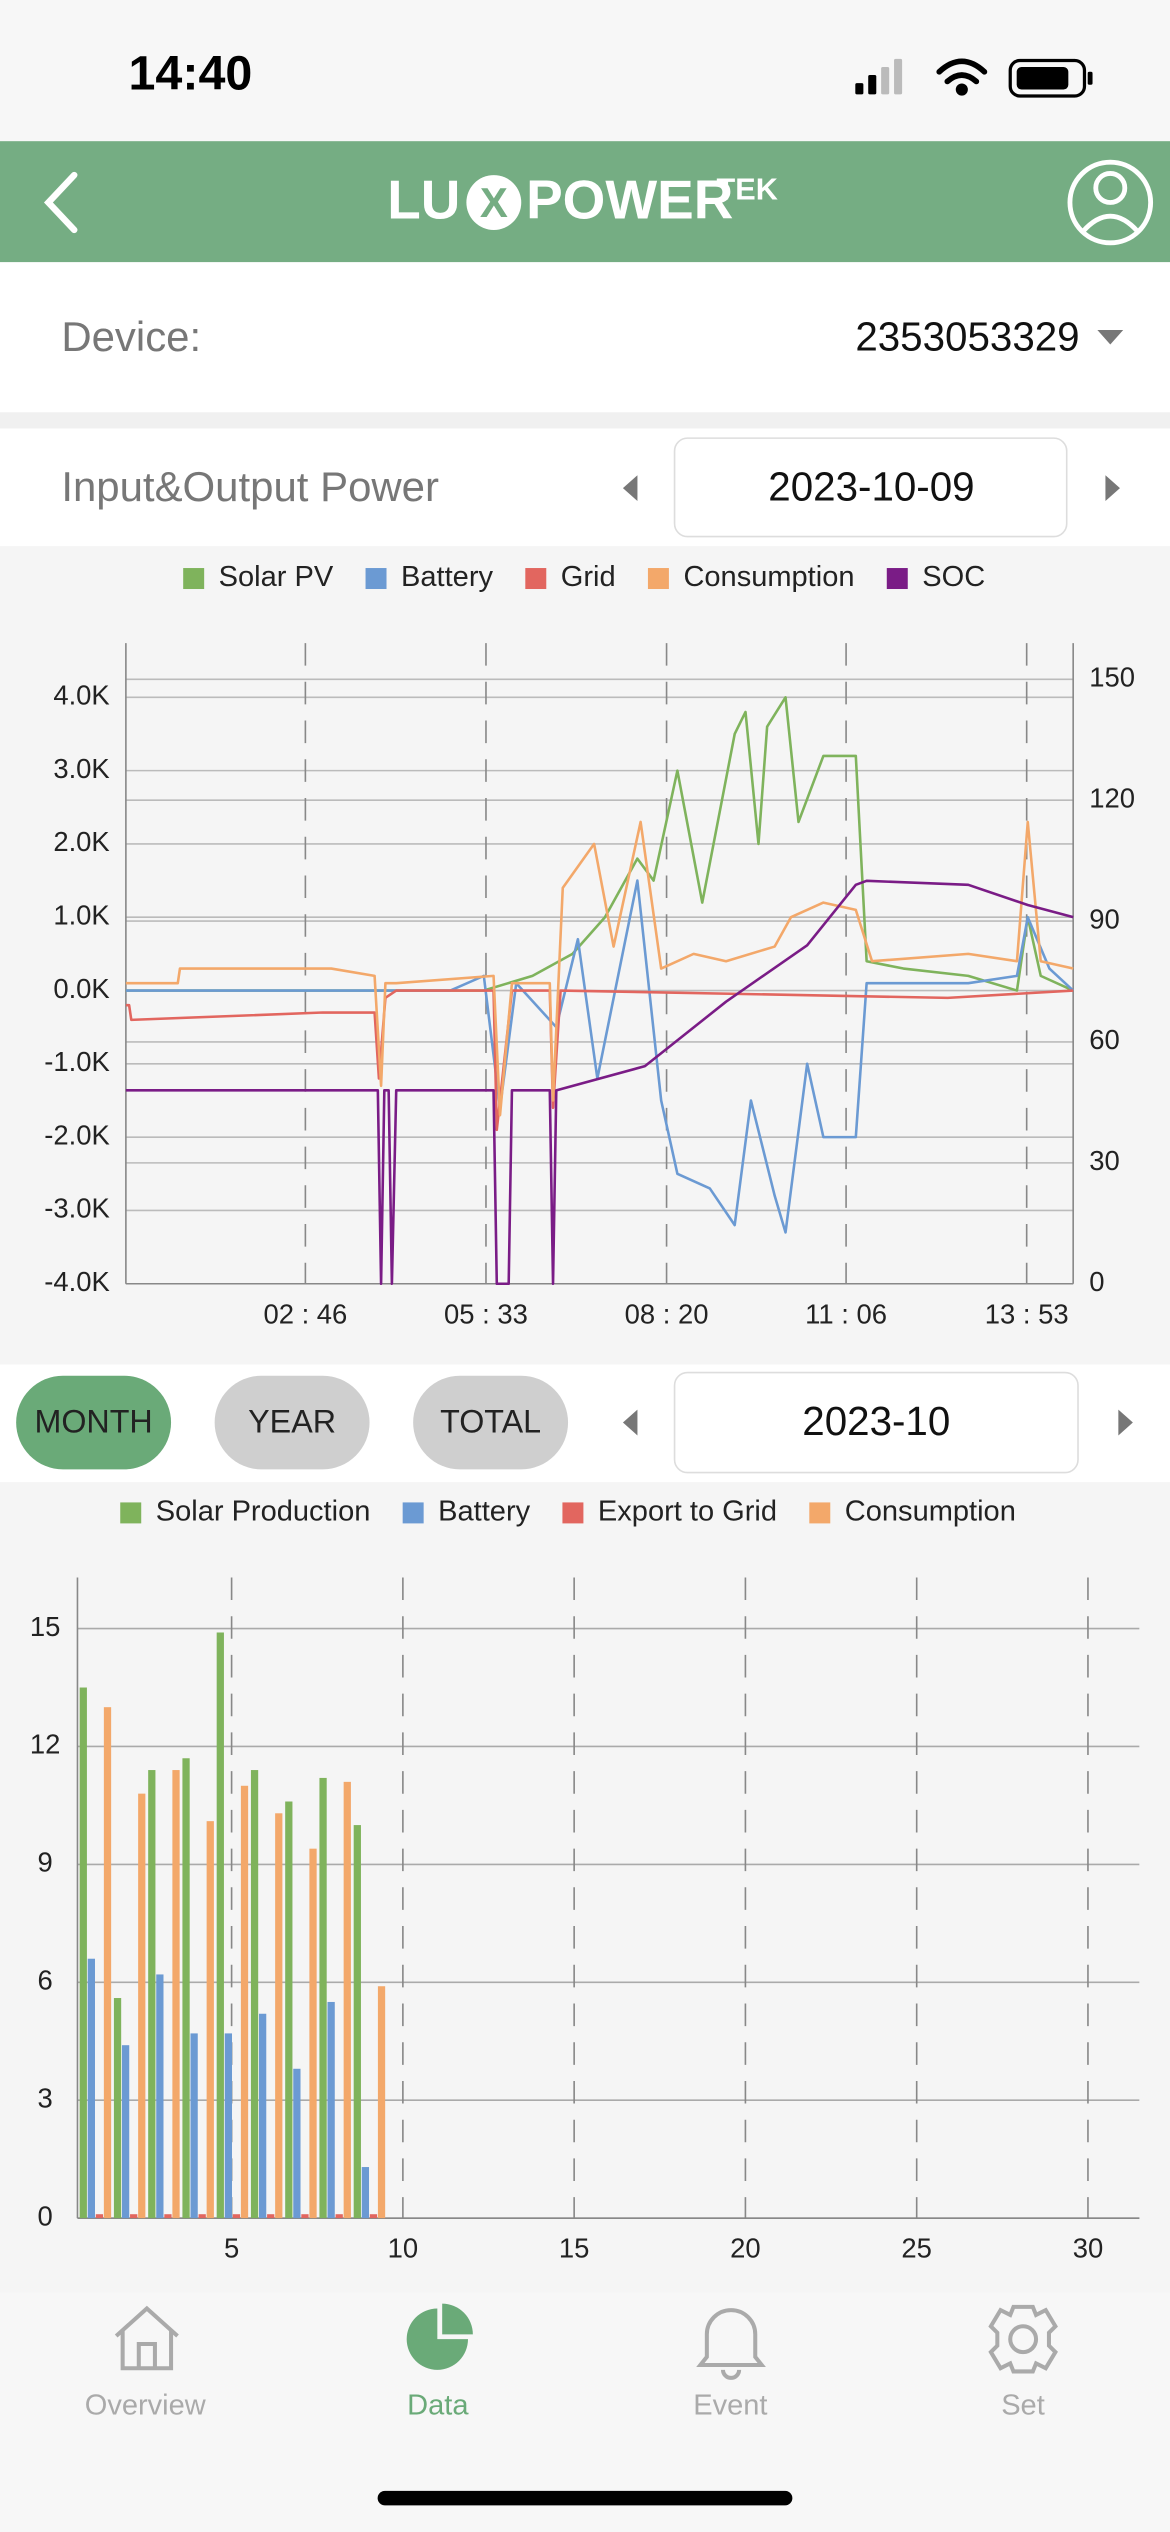 The width and height of the screenshot is (1170, 2532). Describe the element at coordinates (1110, 337) in the screenshot. I see `dropdown-arrow` at that location.